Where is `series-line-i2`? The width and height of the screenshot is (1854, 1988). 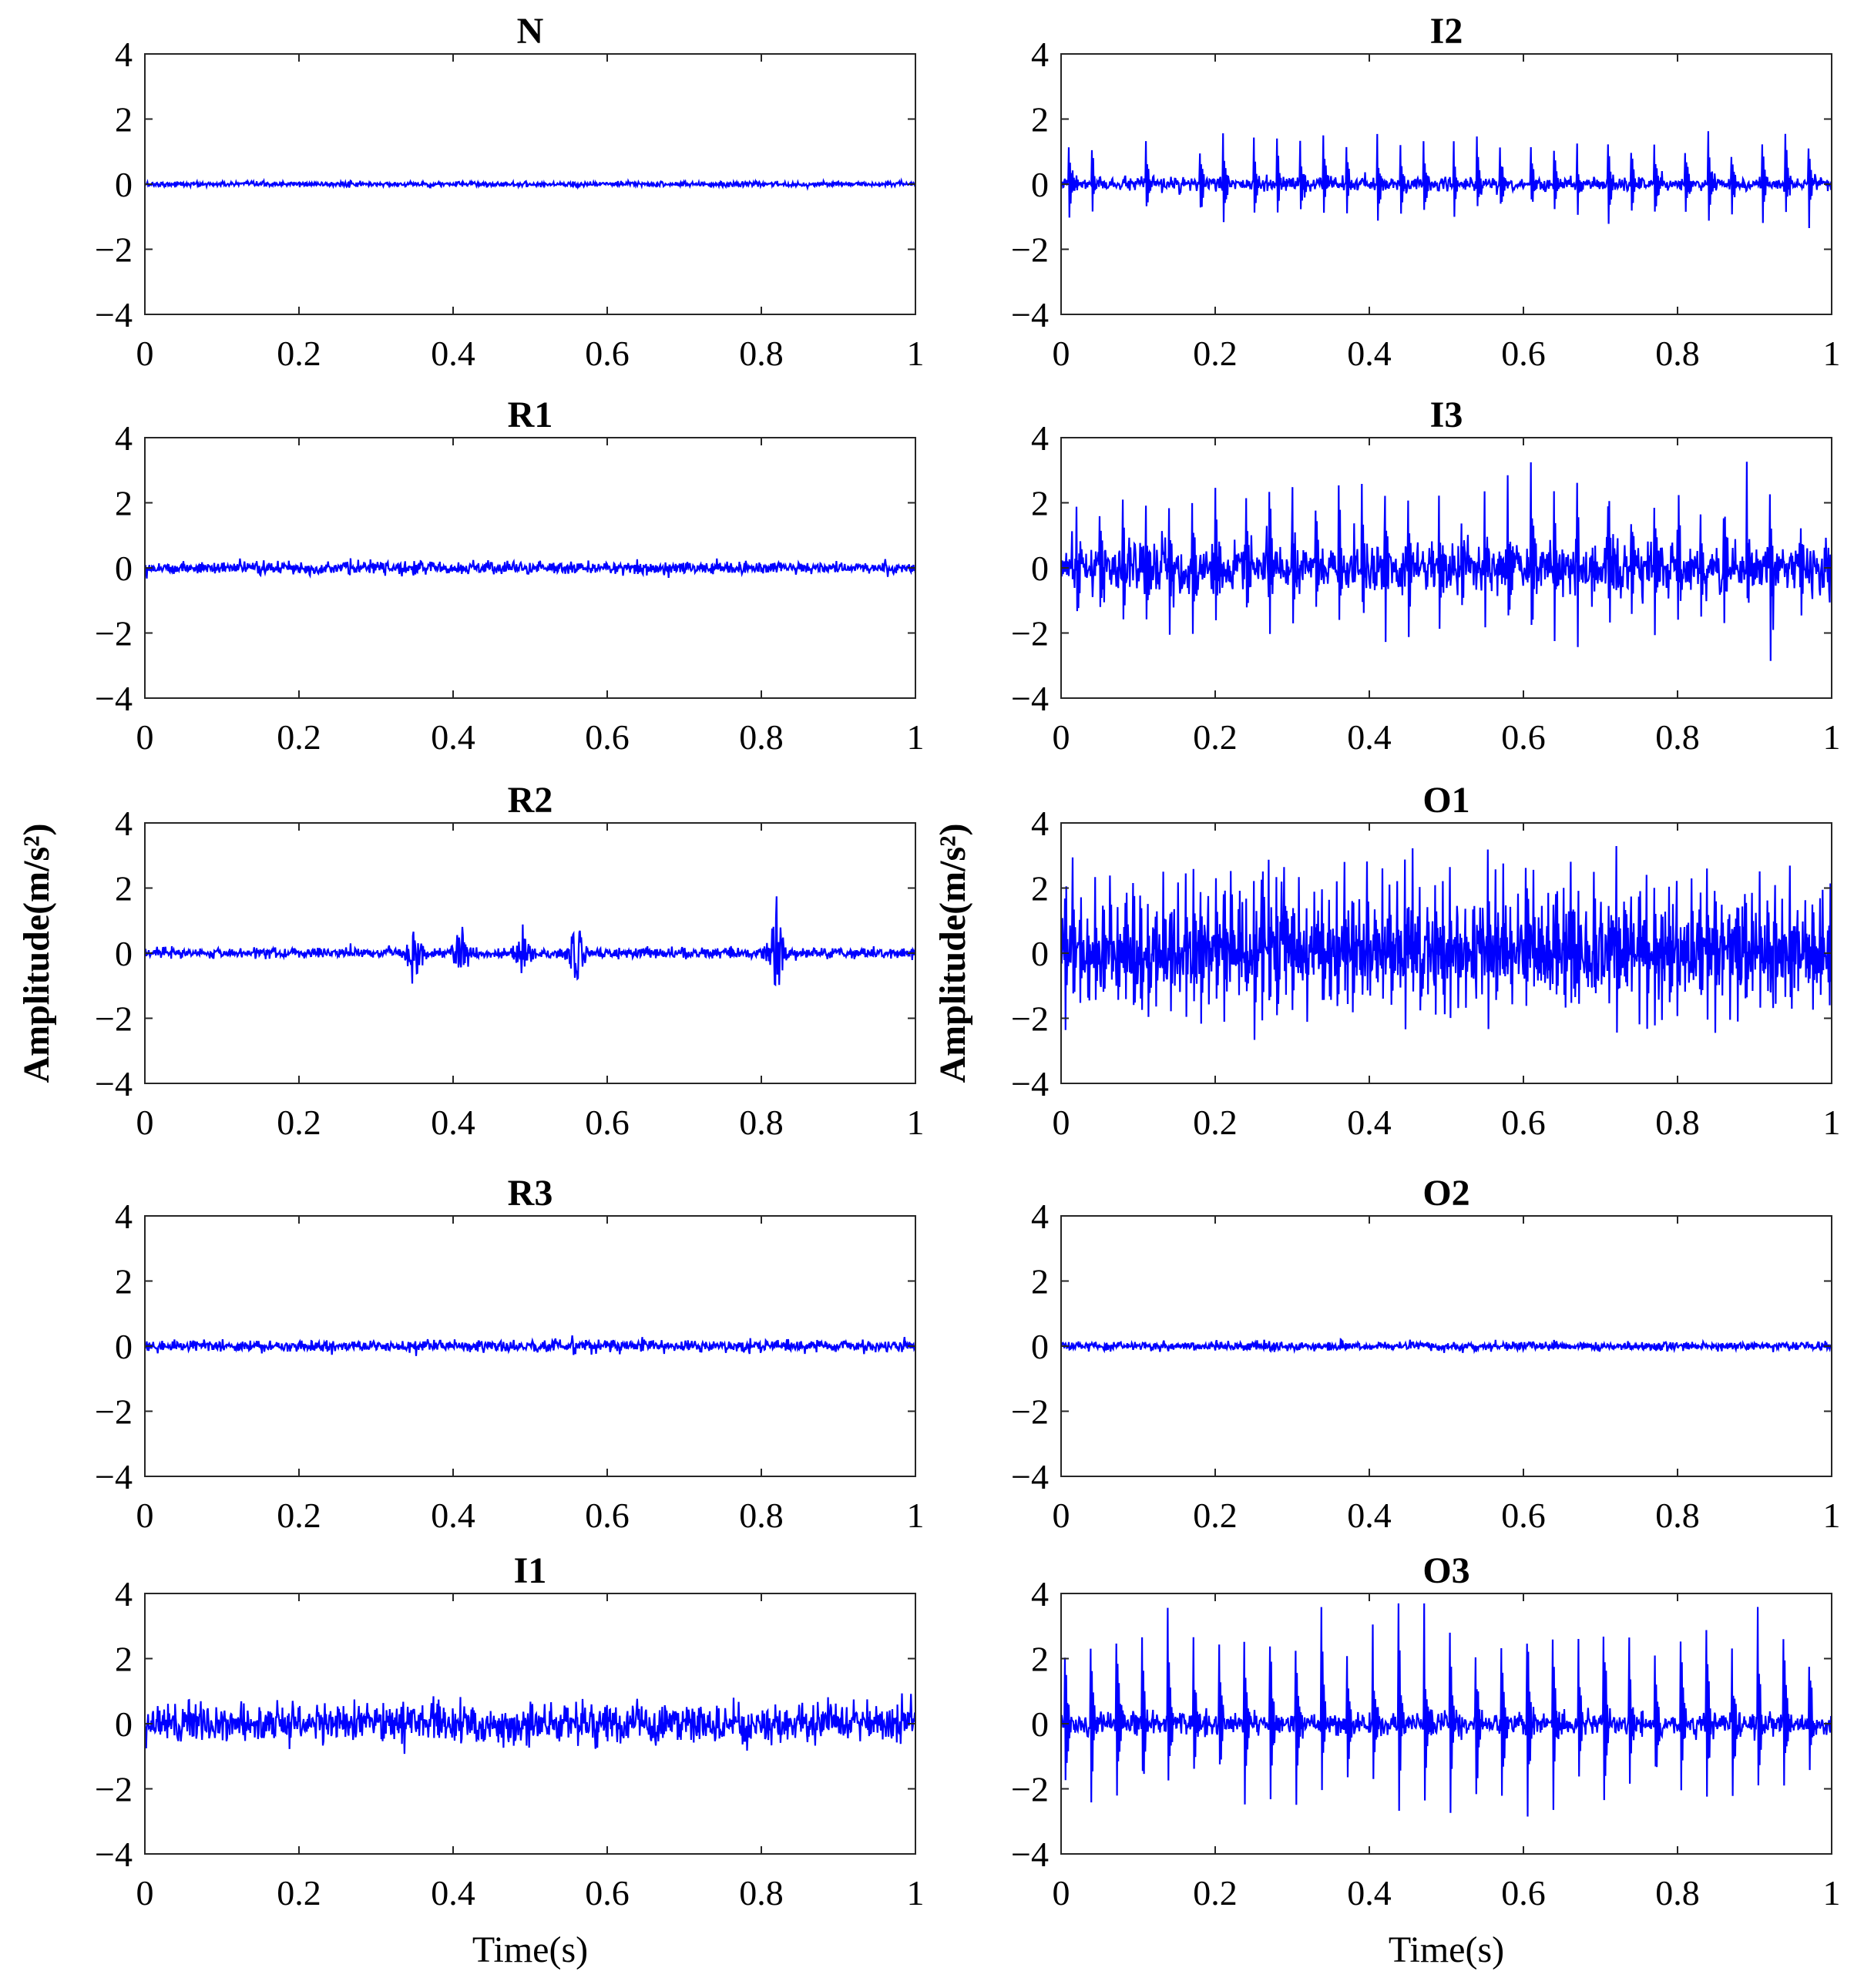
series-line-i2 is located at coordinates (1446, 180).